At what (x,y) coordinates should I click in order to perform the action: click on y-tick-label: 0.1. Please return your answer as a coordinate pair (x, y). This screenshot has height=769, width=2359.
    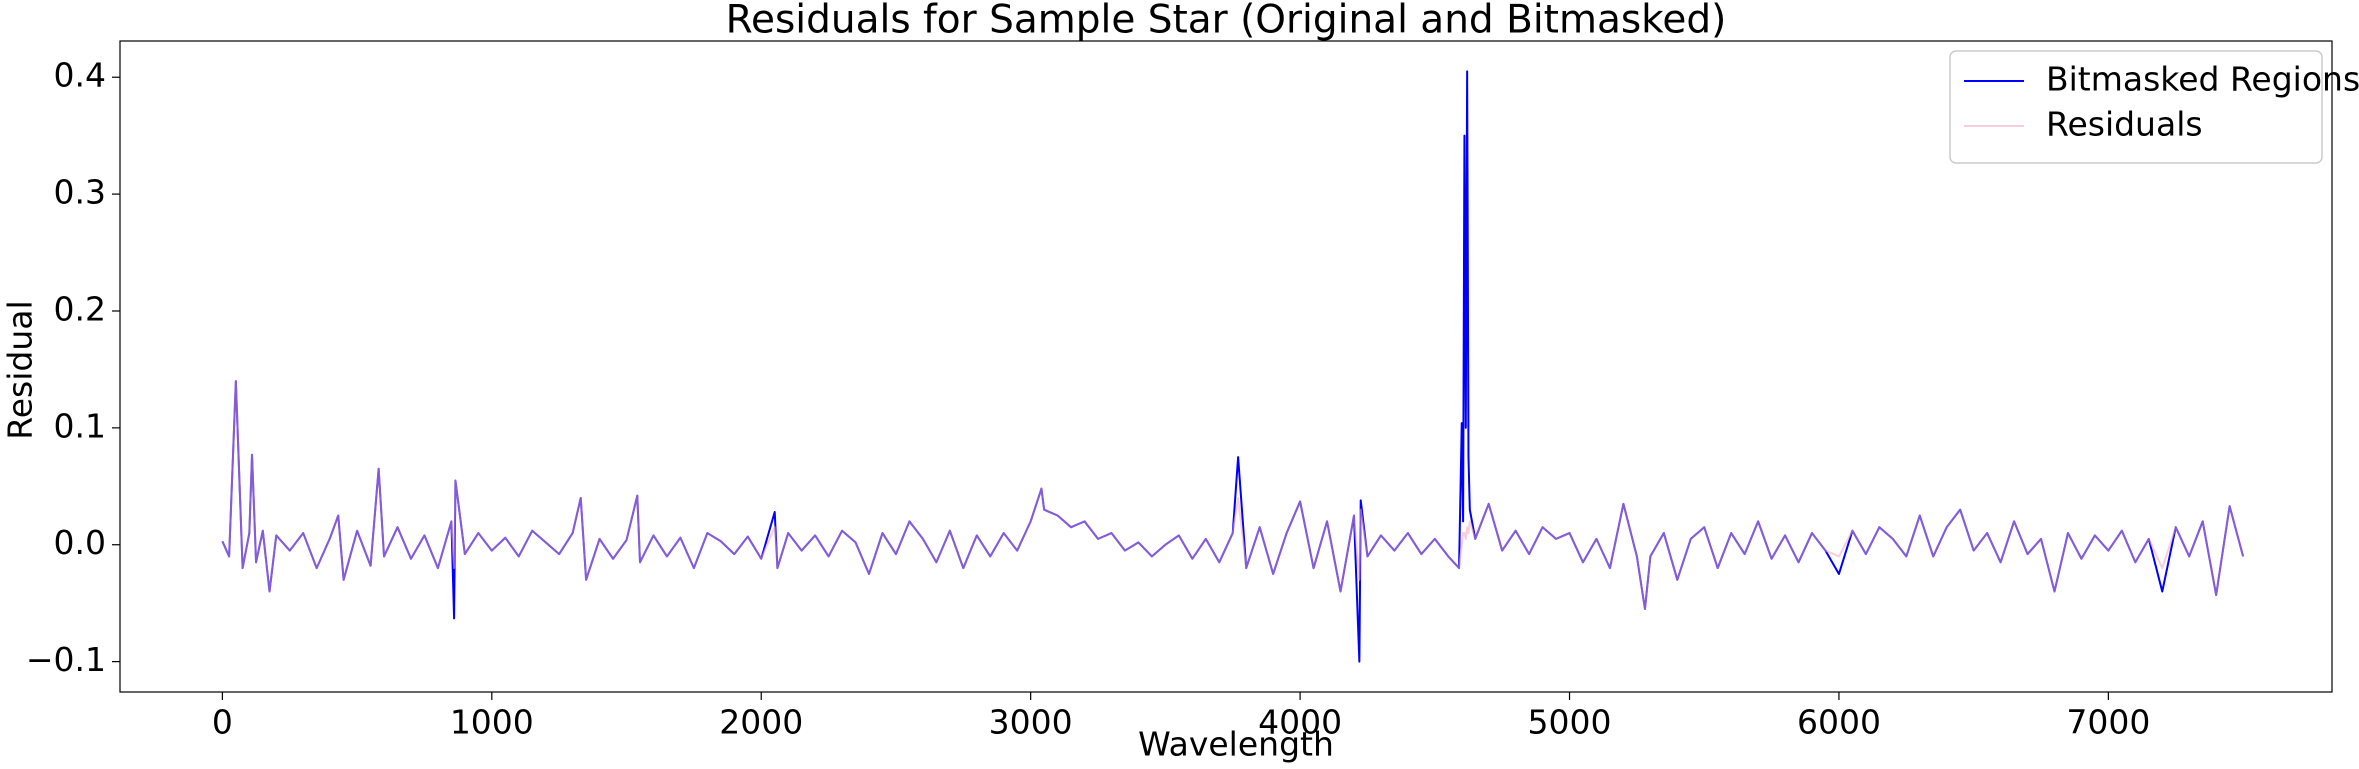
    Looking at the image, I should click on (80, 425).